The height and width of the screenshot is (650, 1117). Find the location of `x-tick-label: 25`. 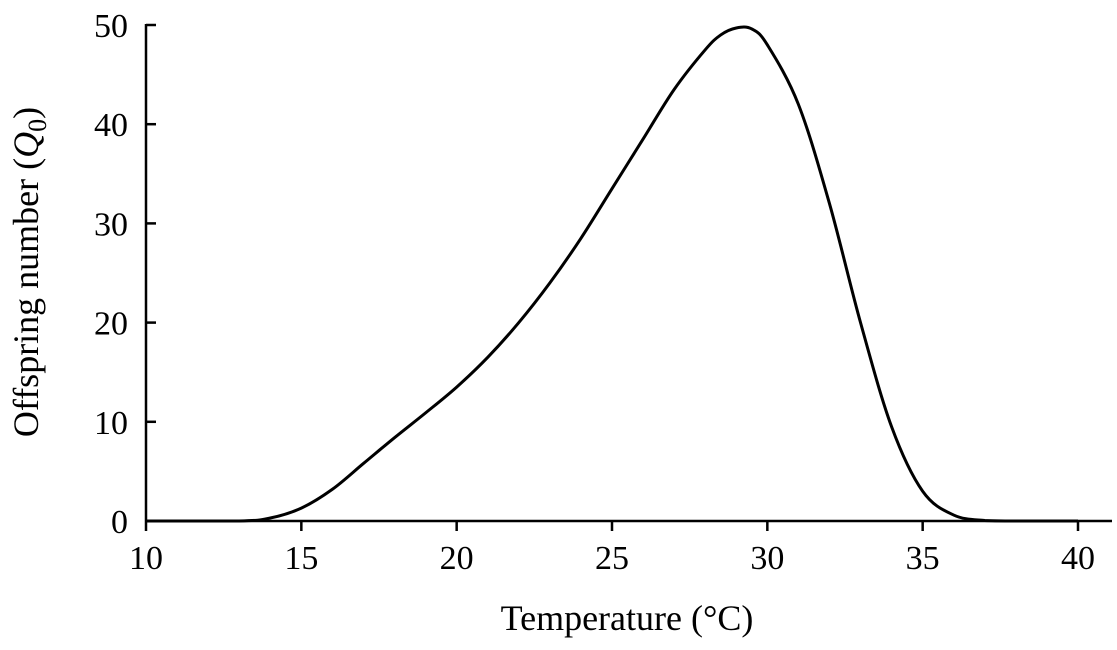

x-tick-label: 25 is located at coordinates (612, 558).